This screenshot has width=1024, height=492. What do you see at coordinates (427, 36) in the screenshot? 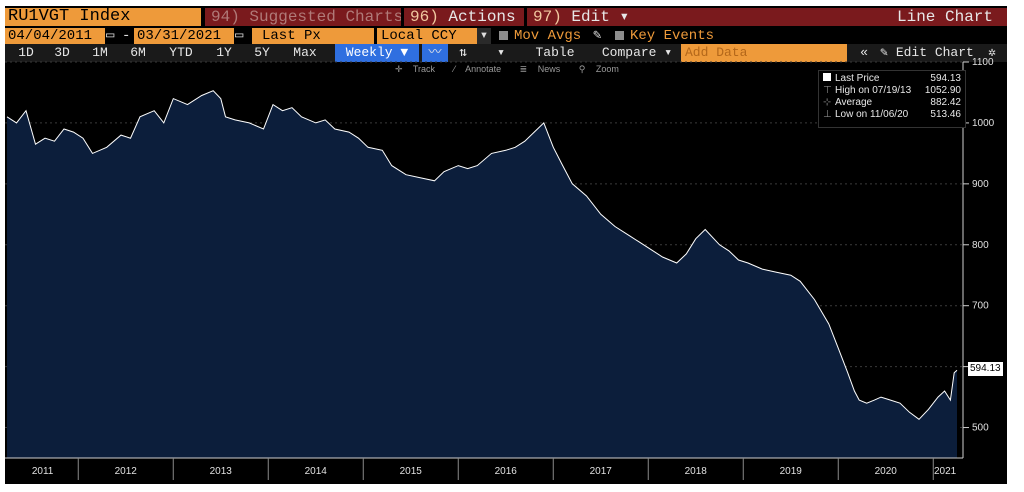
I see `currency-select: Local CCY` at bounding box center [427, 36].